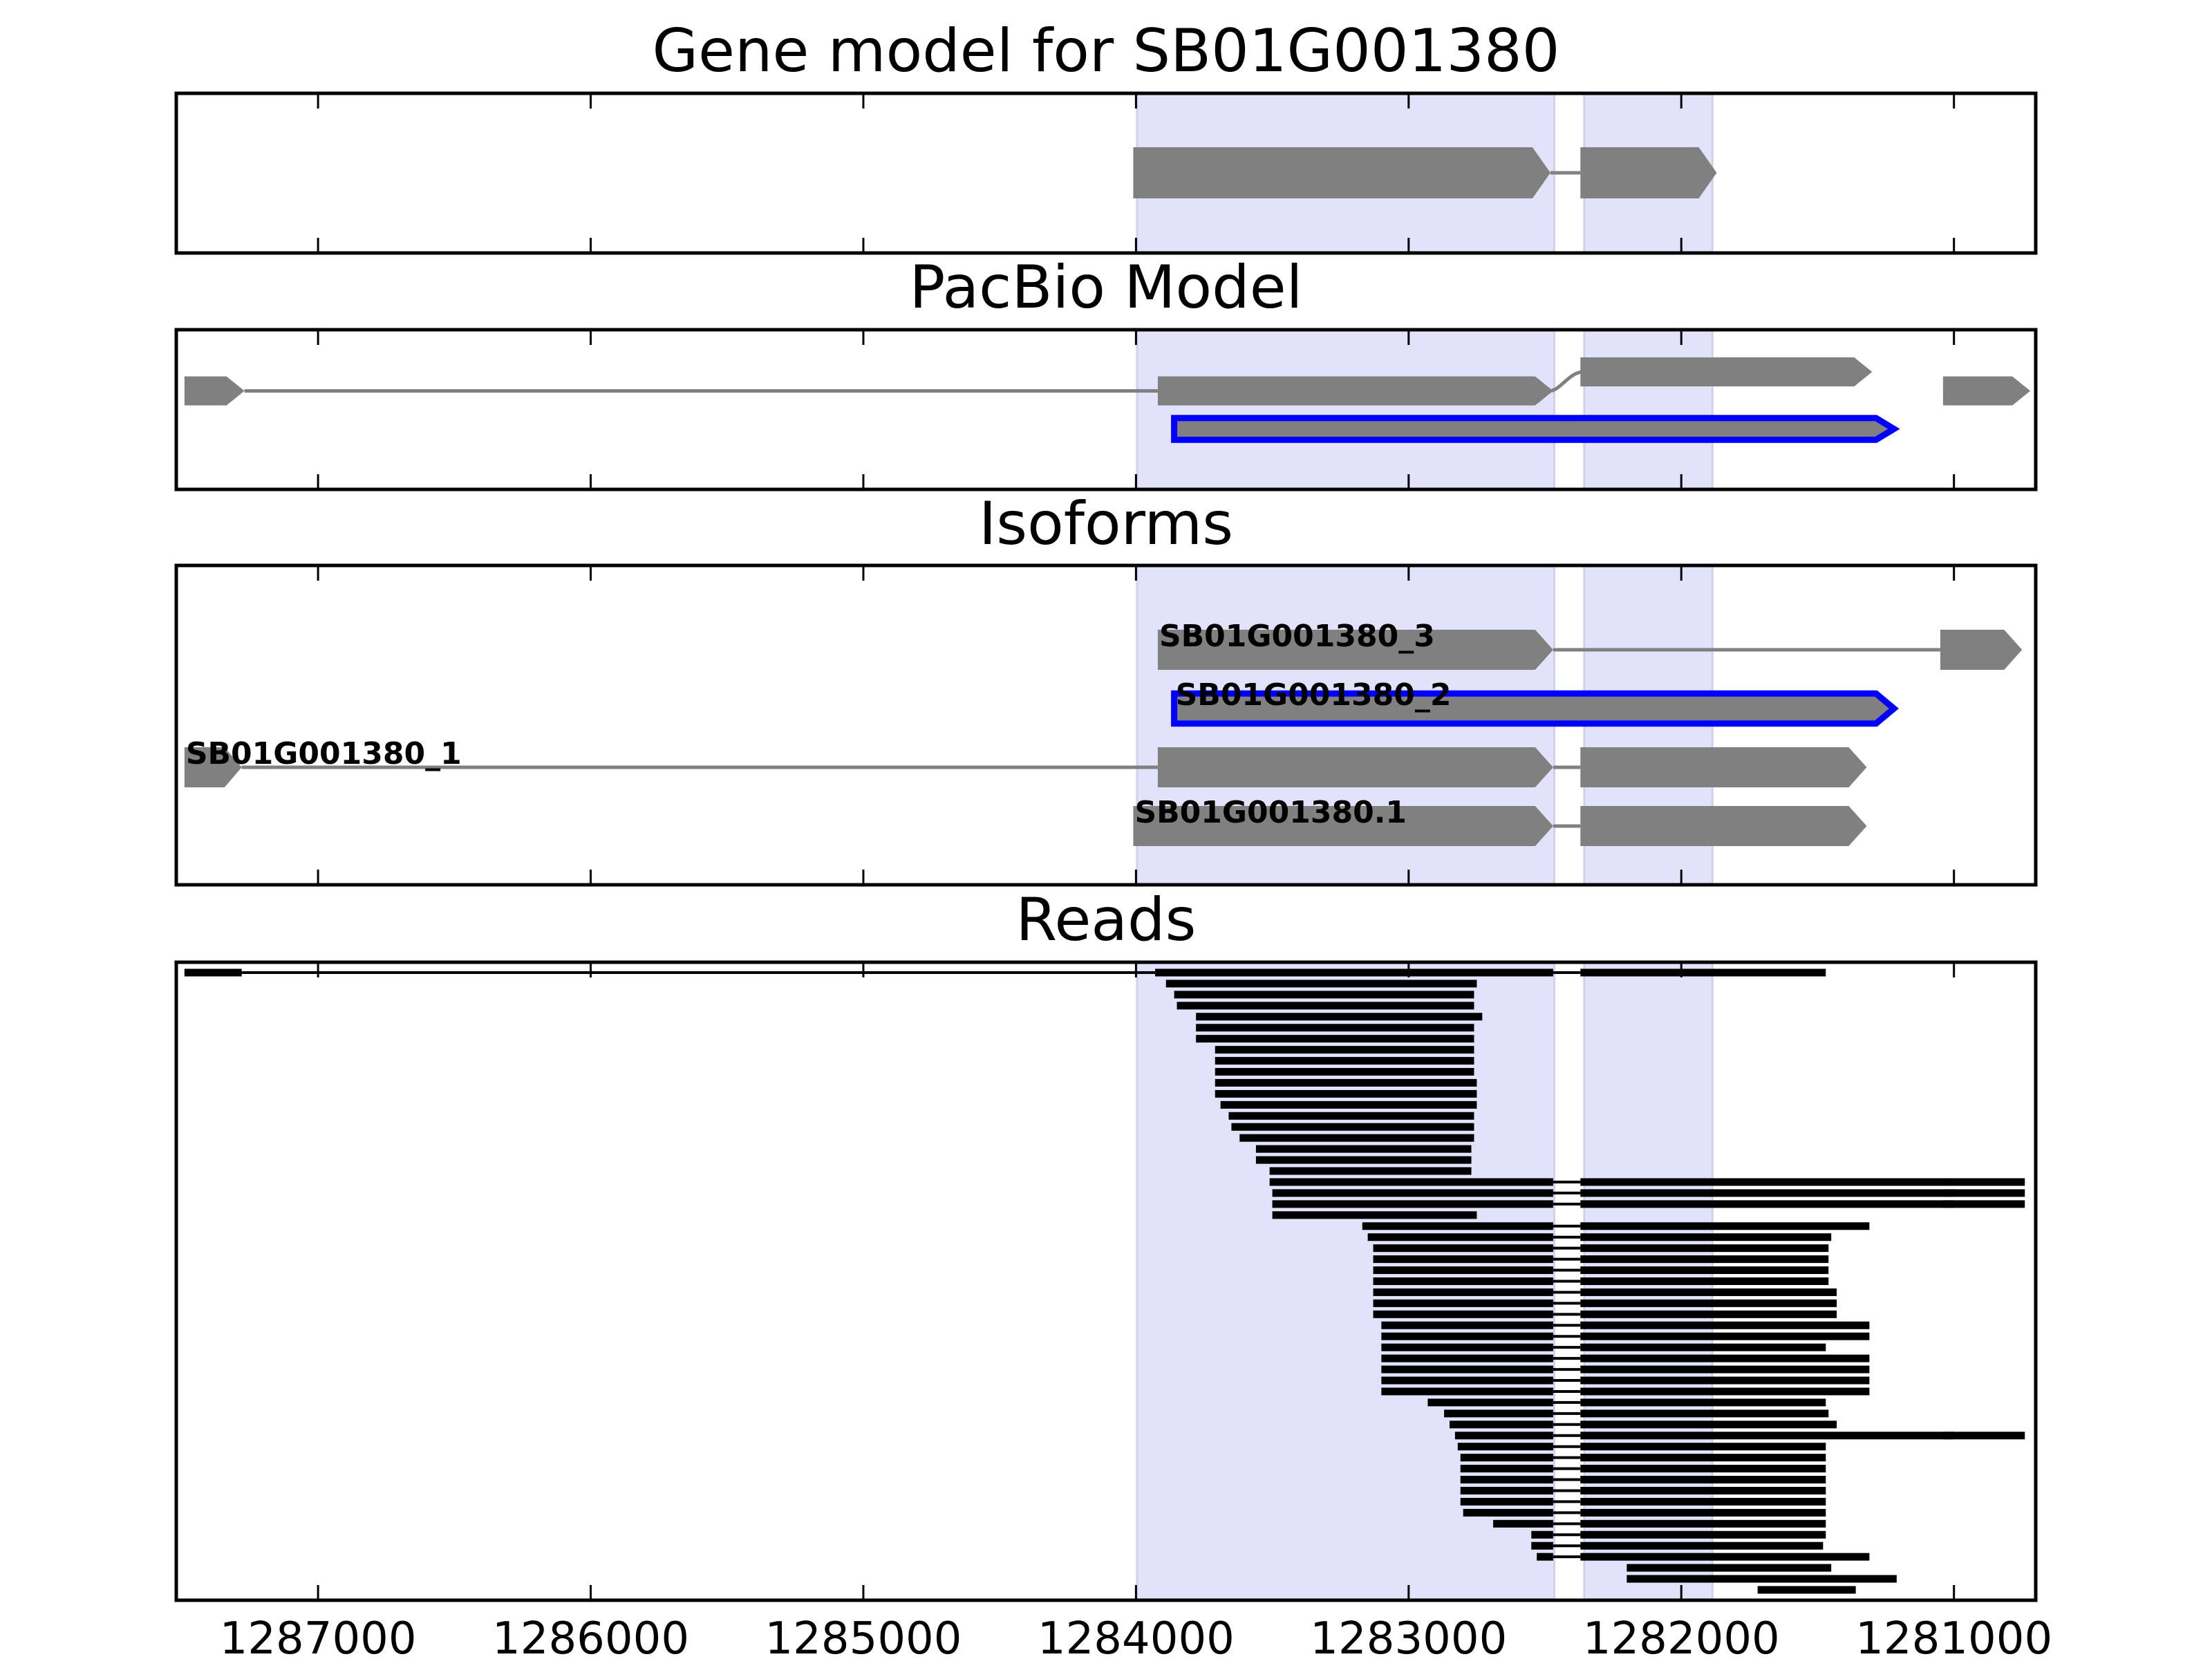 The width and height of the screenshot is (2212, 1659). Describe the element at coordinates (1106, 920) in the screenshot. I see `reads-panel-title: Reads` at that location.